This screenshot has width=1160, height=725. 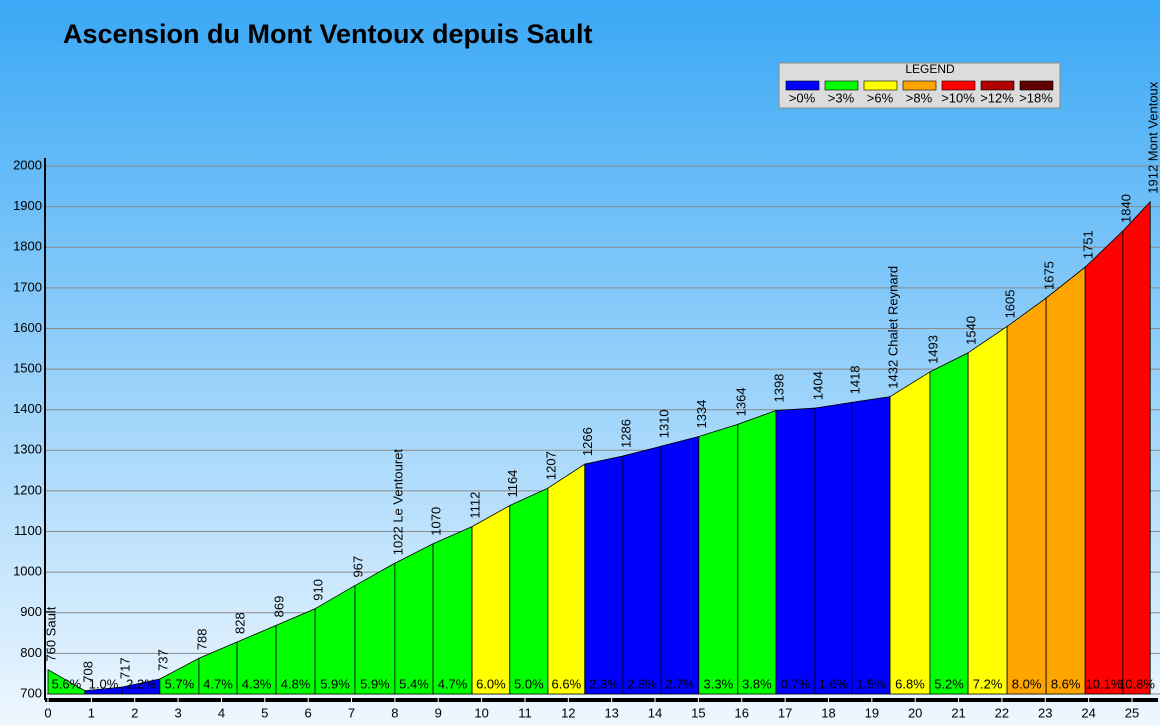 I want to click on y-tick-label: 2000, so click(x=27, y=164).